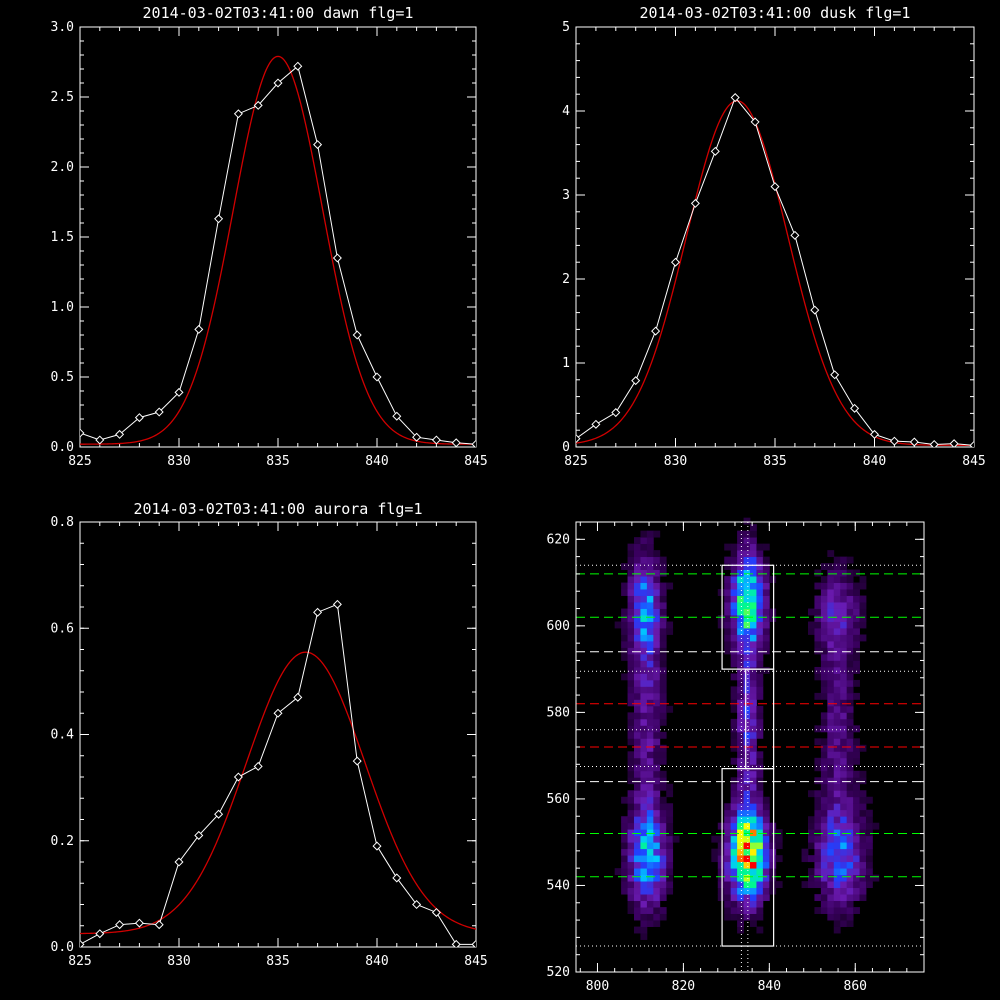 The image size is (1000, 1000). Describe the element at coordinates (278, 509) in the screenshot. I see `aurora-title: 2014-03-02T03:41:00 aurora flg=1` at that location.